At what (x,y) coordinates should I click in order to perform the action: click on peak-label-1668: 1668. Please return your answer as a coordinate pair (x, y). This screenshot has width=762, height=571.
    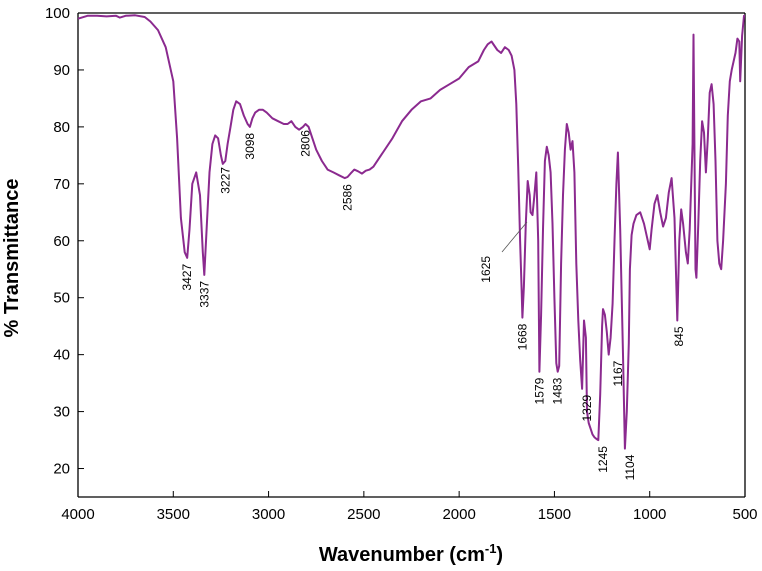
    Looking at the image, I should click on (522, 336).